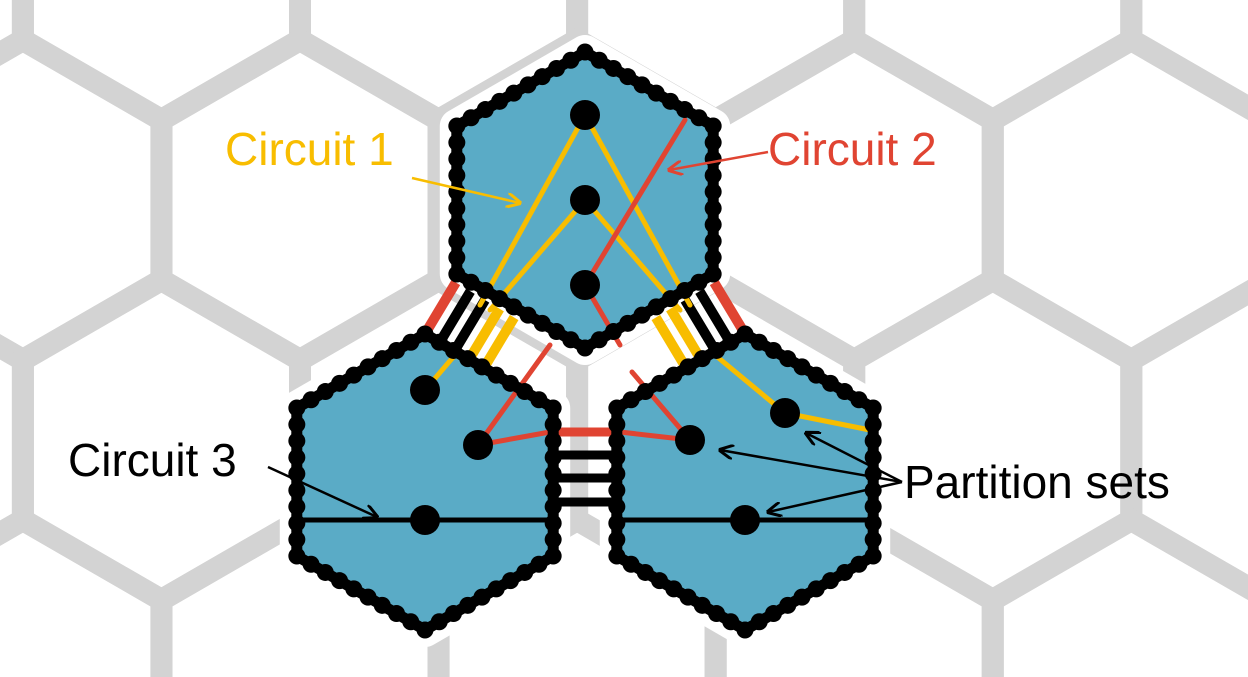 Image resolution: width=1248 pixels, height=677 pixels. I want to click on particle-left-fill, so click(425, 482).